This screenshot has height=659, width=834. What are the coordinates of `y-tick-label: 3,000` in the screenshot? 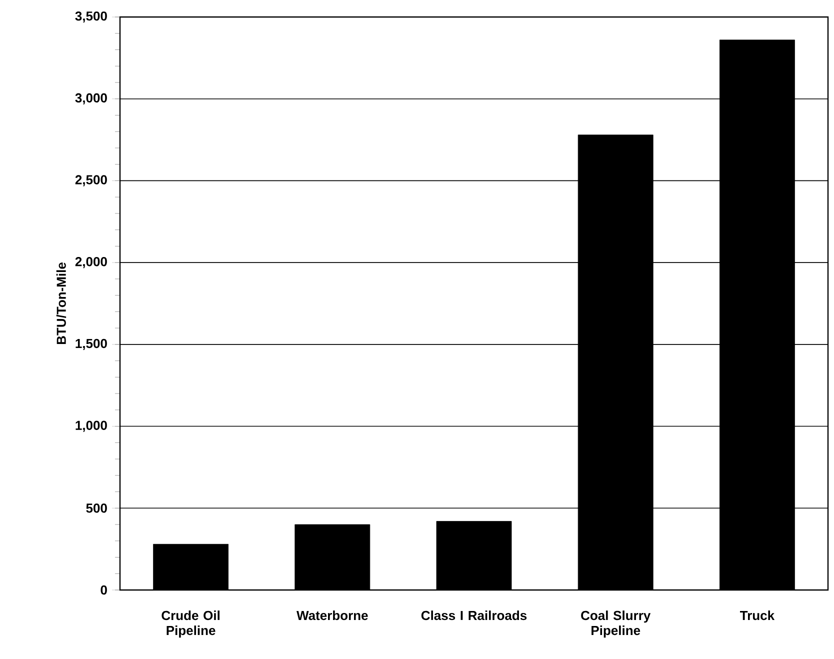 It's located at (91, 98).